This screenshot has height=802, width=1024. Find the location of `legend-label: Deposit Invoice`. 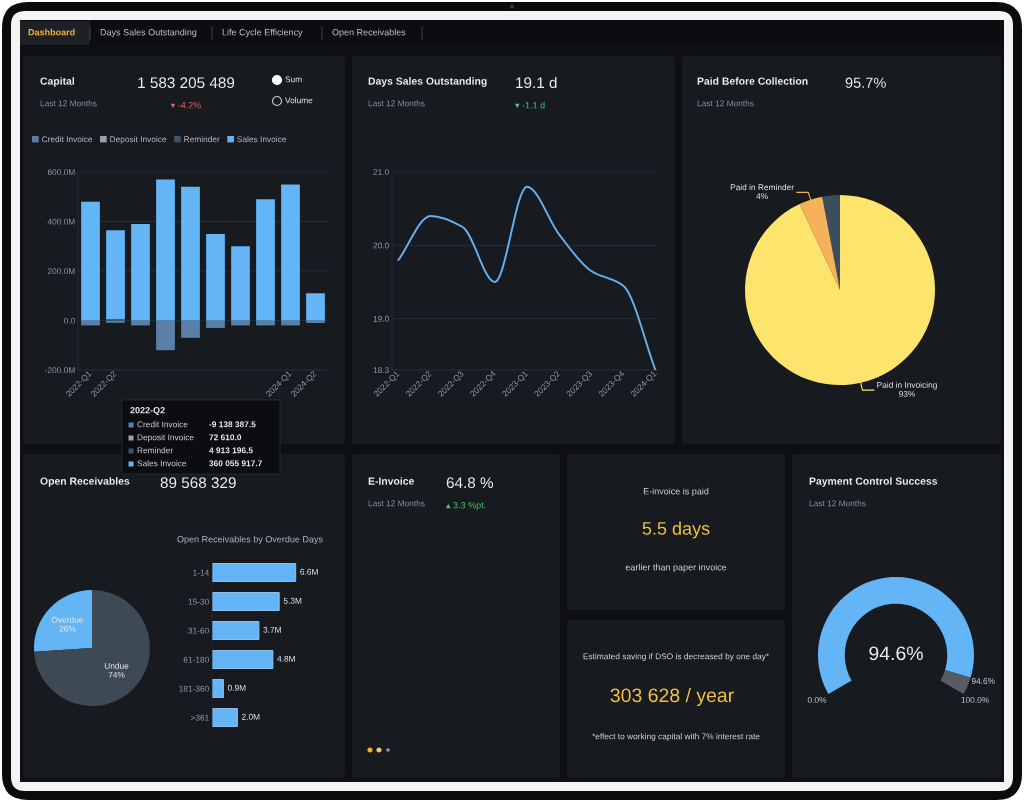

legend-label: Deposit Invoice is located at coordinates (138, 140).